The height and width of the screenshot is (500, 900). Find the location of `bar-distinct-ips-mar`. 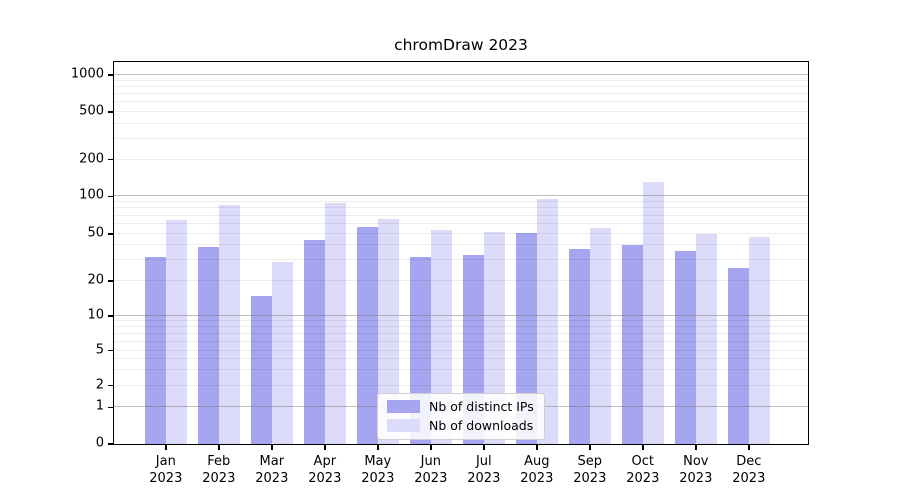

bar-distinct-ips-mar is located at coordinates (261, 369).